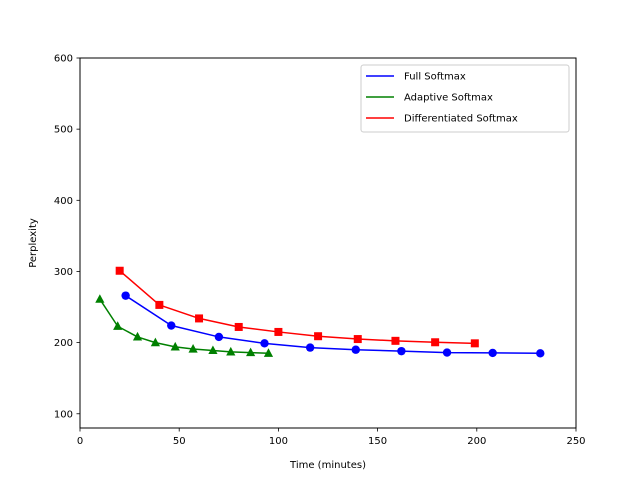 The height and width of the screenshot is (480, 640). I want to click on x-tick-label: 50, so click(179, 441).